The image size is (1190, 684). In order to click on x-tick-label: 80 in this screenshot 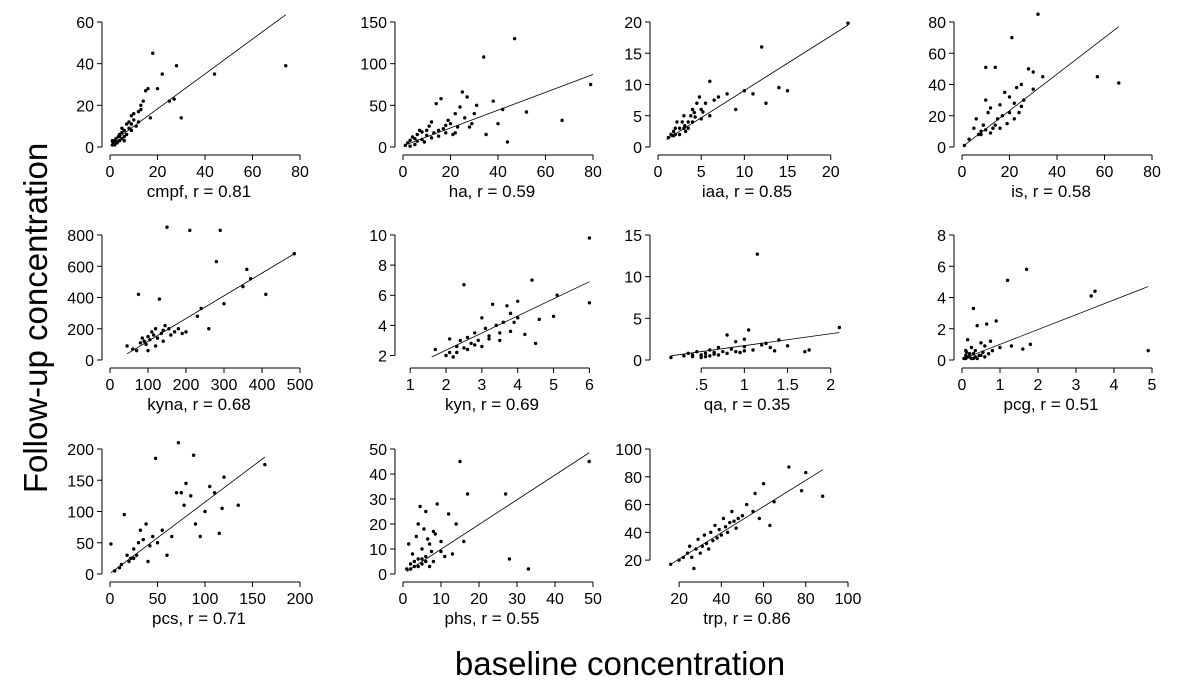, I will do `click(1152, 172)`.